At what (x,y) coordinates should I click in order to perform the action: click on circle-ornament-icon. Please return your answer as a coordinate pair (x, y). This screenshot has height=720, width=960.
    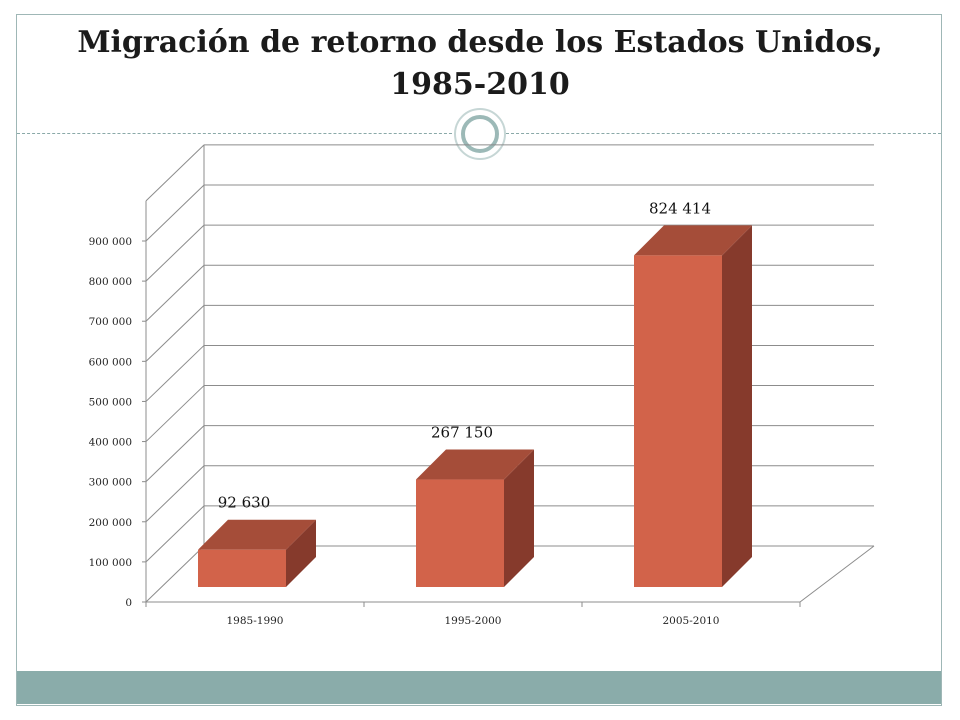
    Looking at the image, I should click on (480, 134).